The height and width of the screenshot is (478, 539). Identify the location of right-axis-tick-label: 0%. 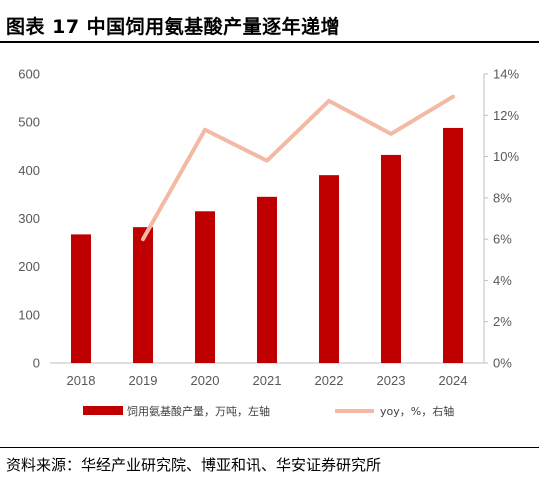
(502, 363).